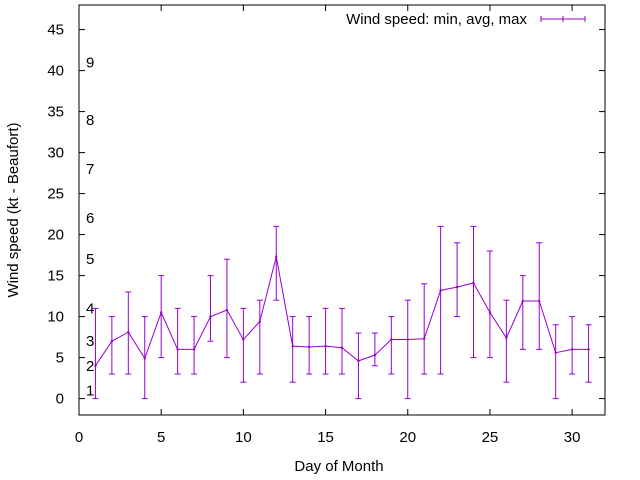  I want to click on y-tick-label: 30, so click(55, 153).